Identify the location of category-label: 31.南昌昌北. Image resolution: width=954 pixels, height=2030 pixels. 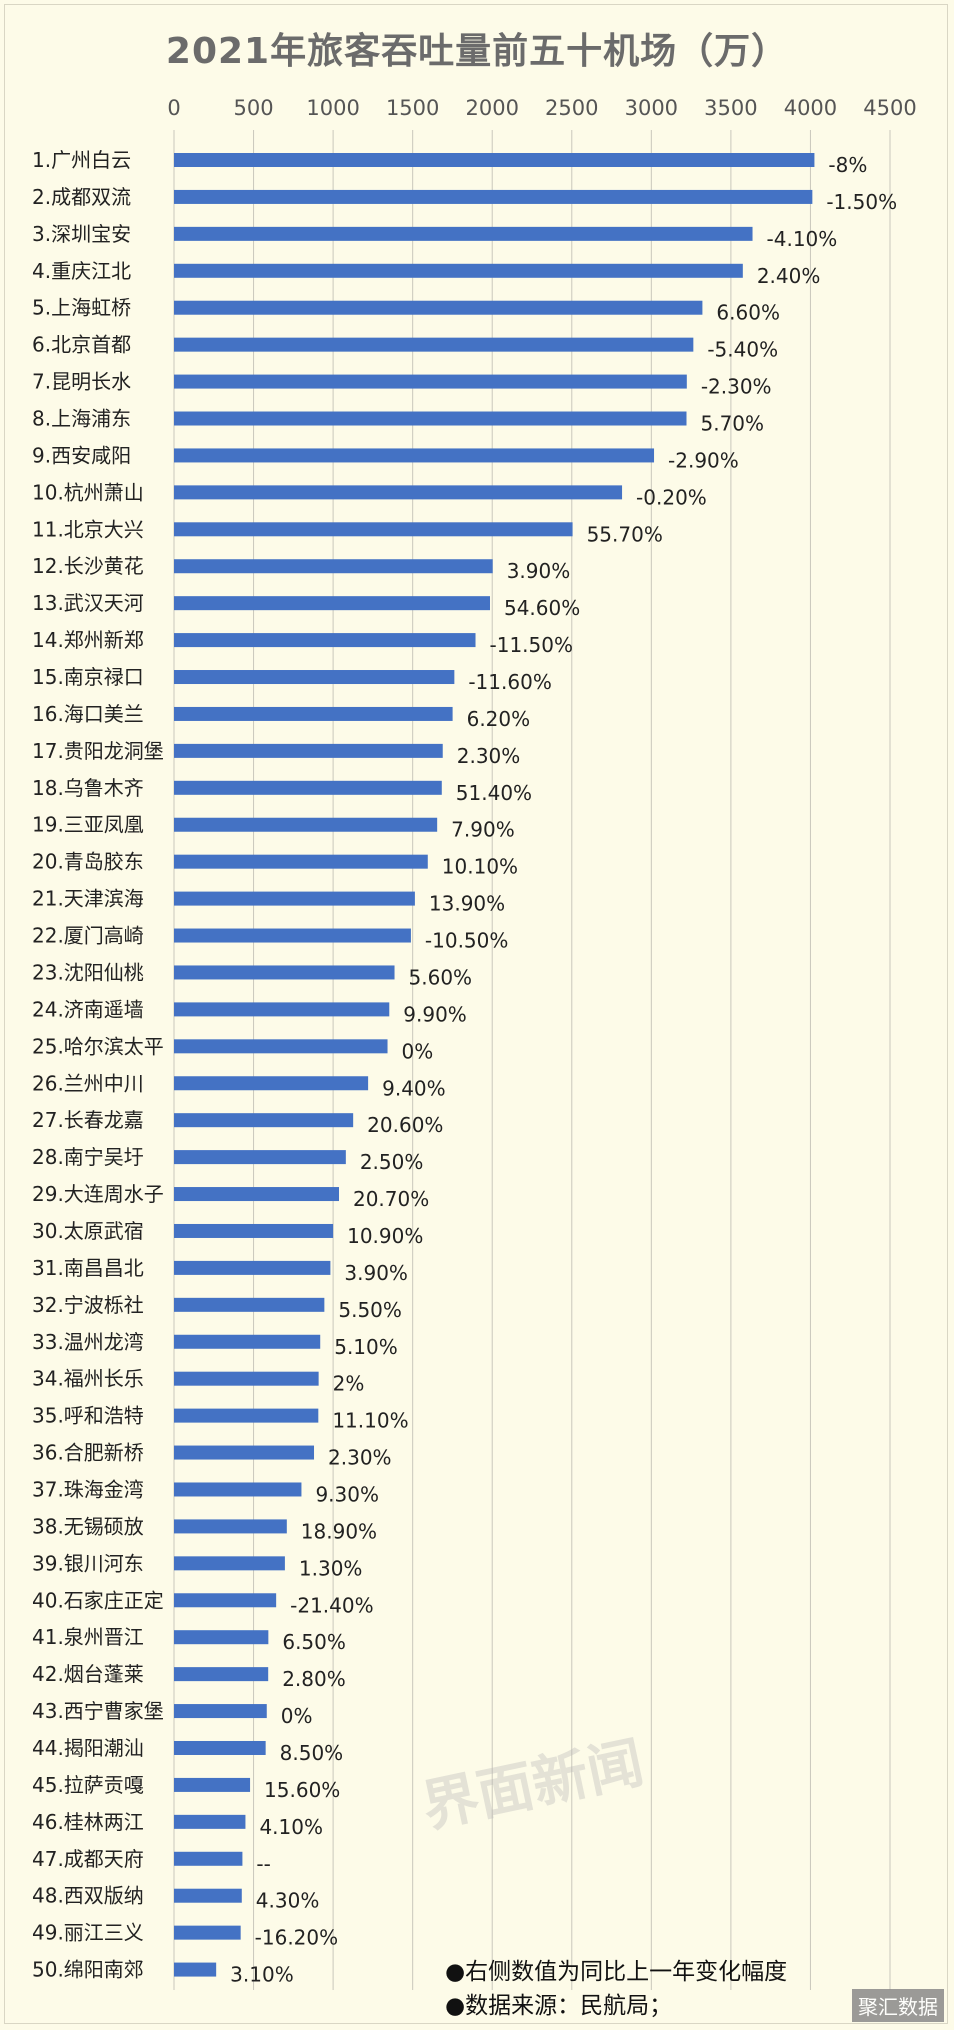
(88, 1268).